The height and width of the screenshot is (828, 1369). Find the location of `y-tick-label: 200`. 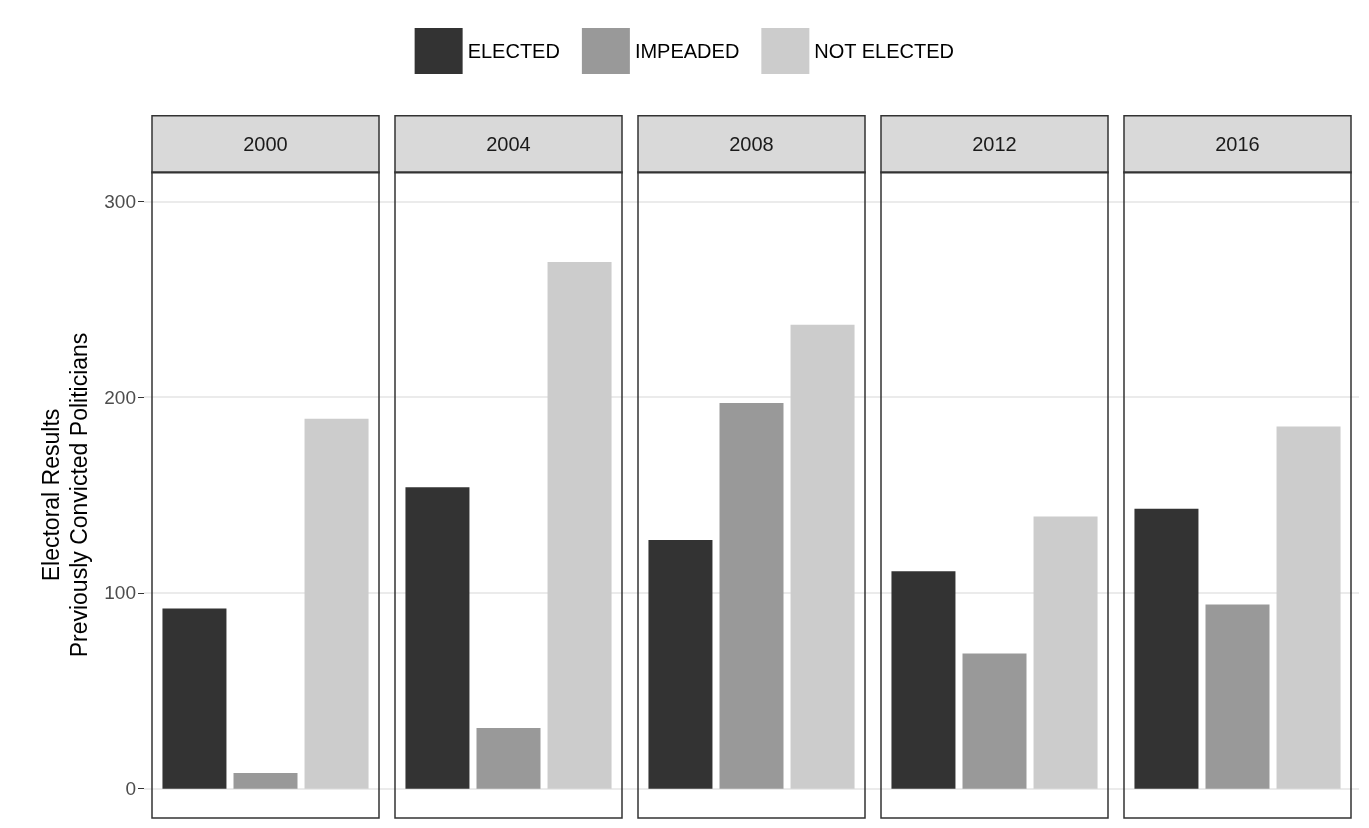

y-tick-label: 200 is located at coordinates (120, 397).